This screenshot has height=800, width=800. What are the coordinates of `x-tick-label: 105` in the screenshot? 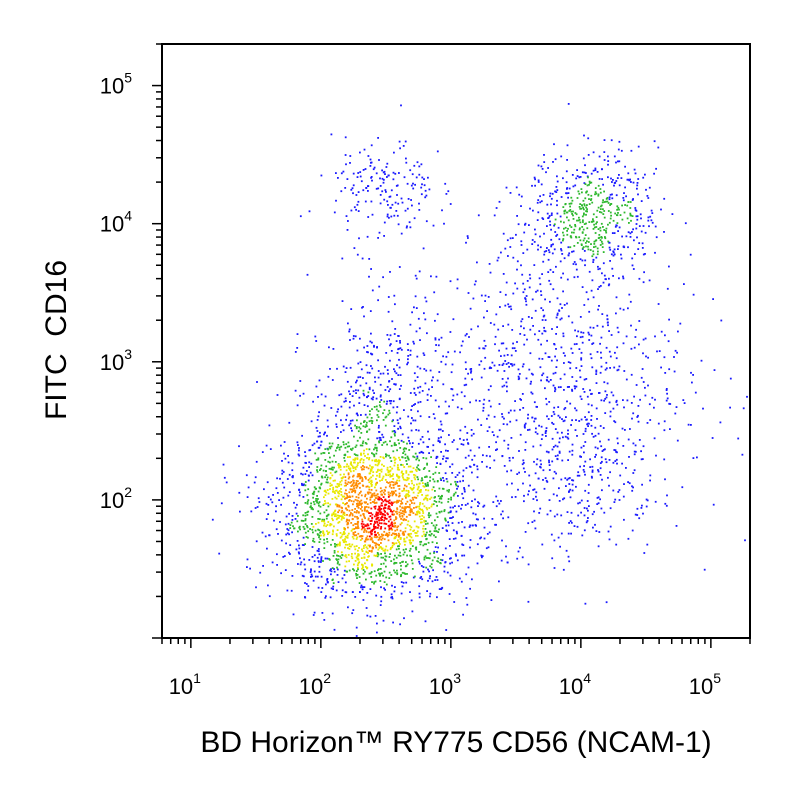 It's located at (705, 684).